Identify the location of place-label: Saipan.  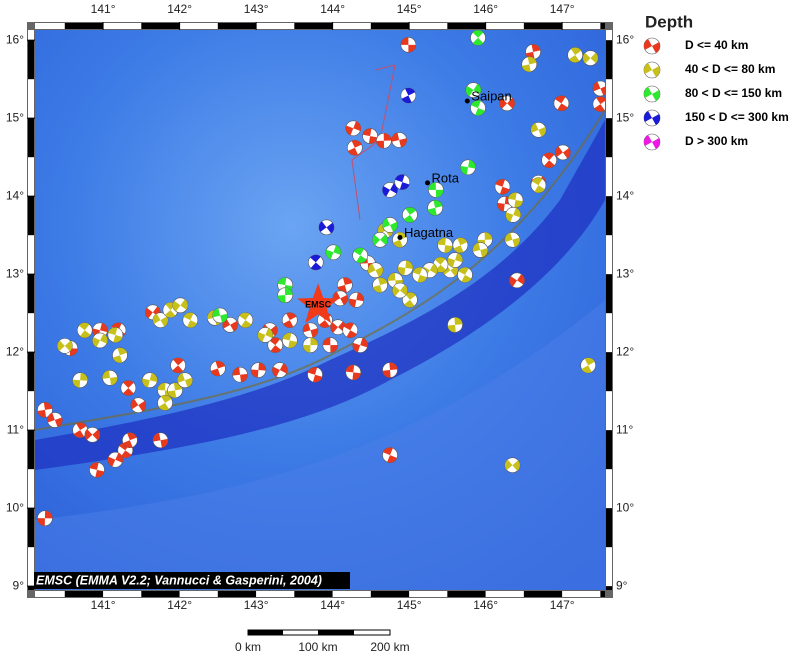
(491, 95).